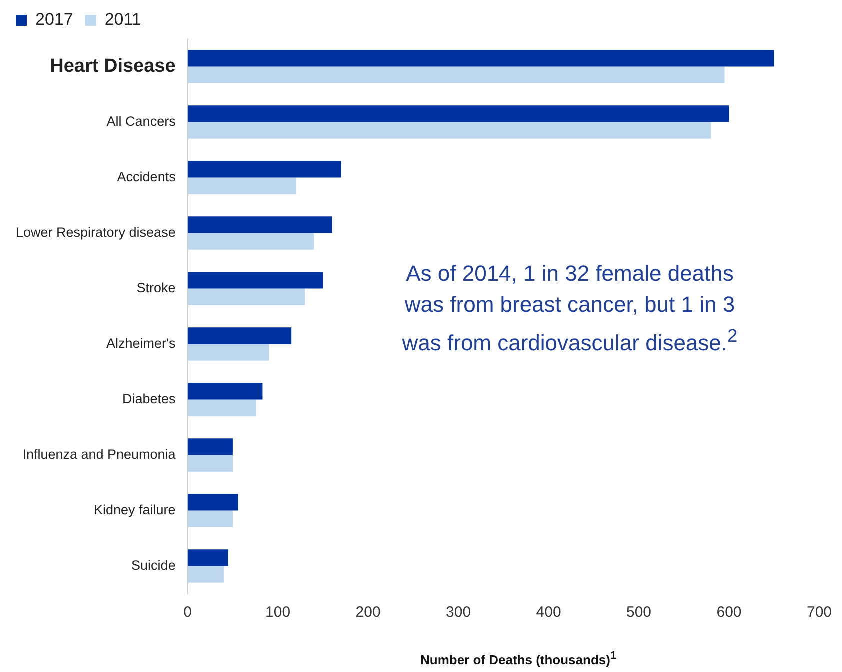 This screenshot has height=672, width=842. Describe the element at coordinates (819, 613) in the screenshot. I see `x-tick-label: 700` at that location.